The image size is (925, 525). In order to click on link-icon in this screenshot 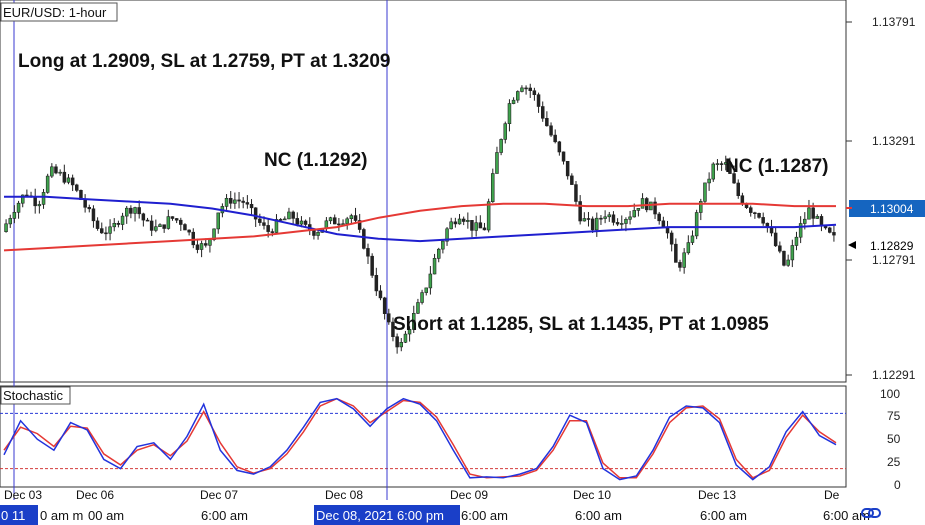, I will do `click(871, 513)`.